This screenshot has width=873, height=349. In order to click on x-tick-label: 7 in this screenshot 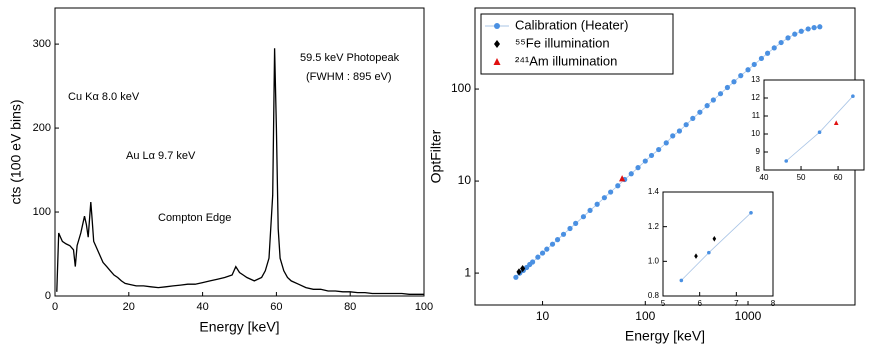, I will do `click(736, 303)`.